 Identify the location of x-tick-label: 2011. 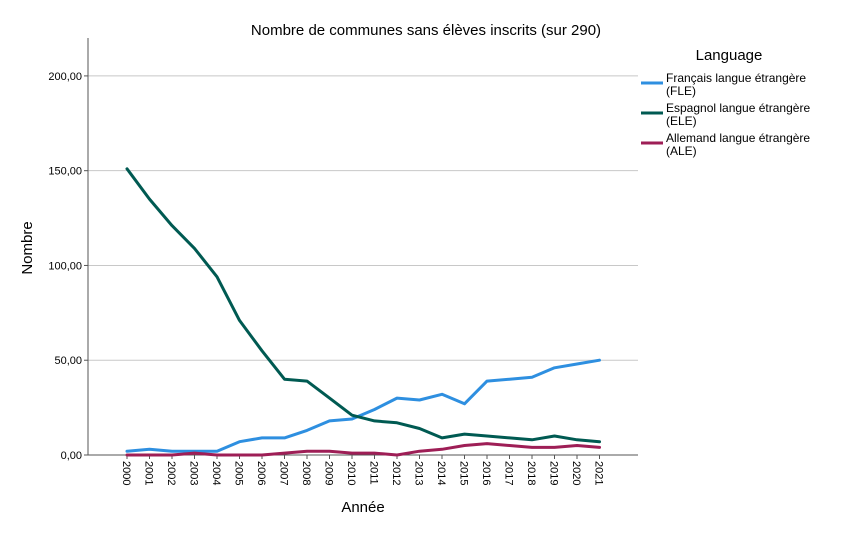
(374, 473).